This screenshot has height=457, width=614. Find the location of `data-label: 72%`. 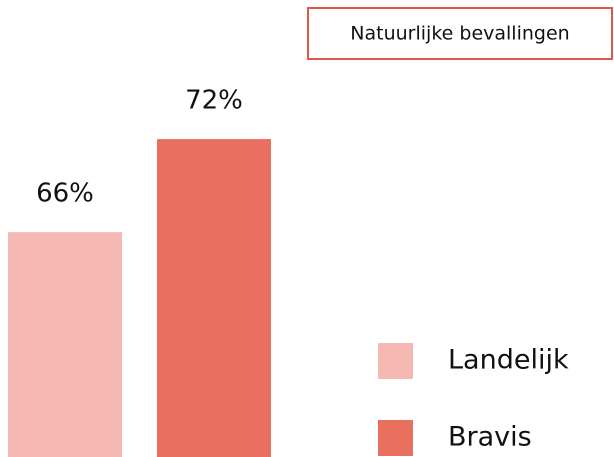

data-label: 72% is located at coordinates (214, 101).